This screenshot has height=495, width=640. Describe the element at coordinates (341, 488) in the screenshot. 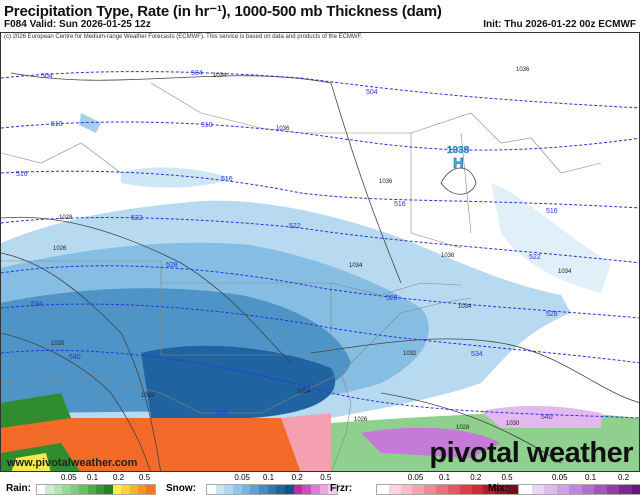

I see `legend-label: Frzr:` at that location.